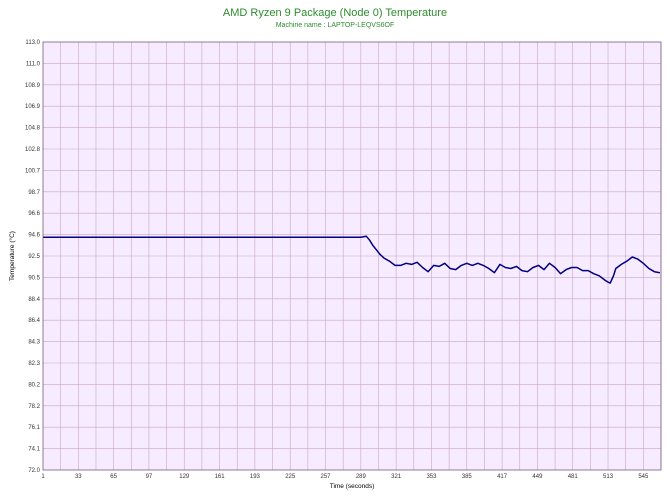 This screenshot has height=502, width=670. What do you see at coordinates (537, 477) in the screenshot?
I see `x-tick-label: 449` at bounding box center [537, 477].